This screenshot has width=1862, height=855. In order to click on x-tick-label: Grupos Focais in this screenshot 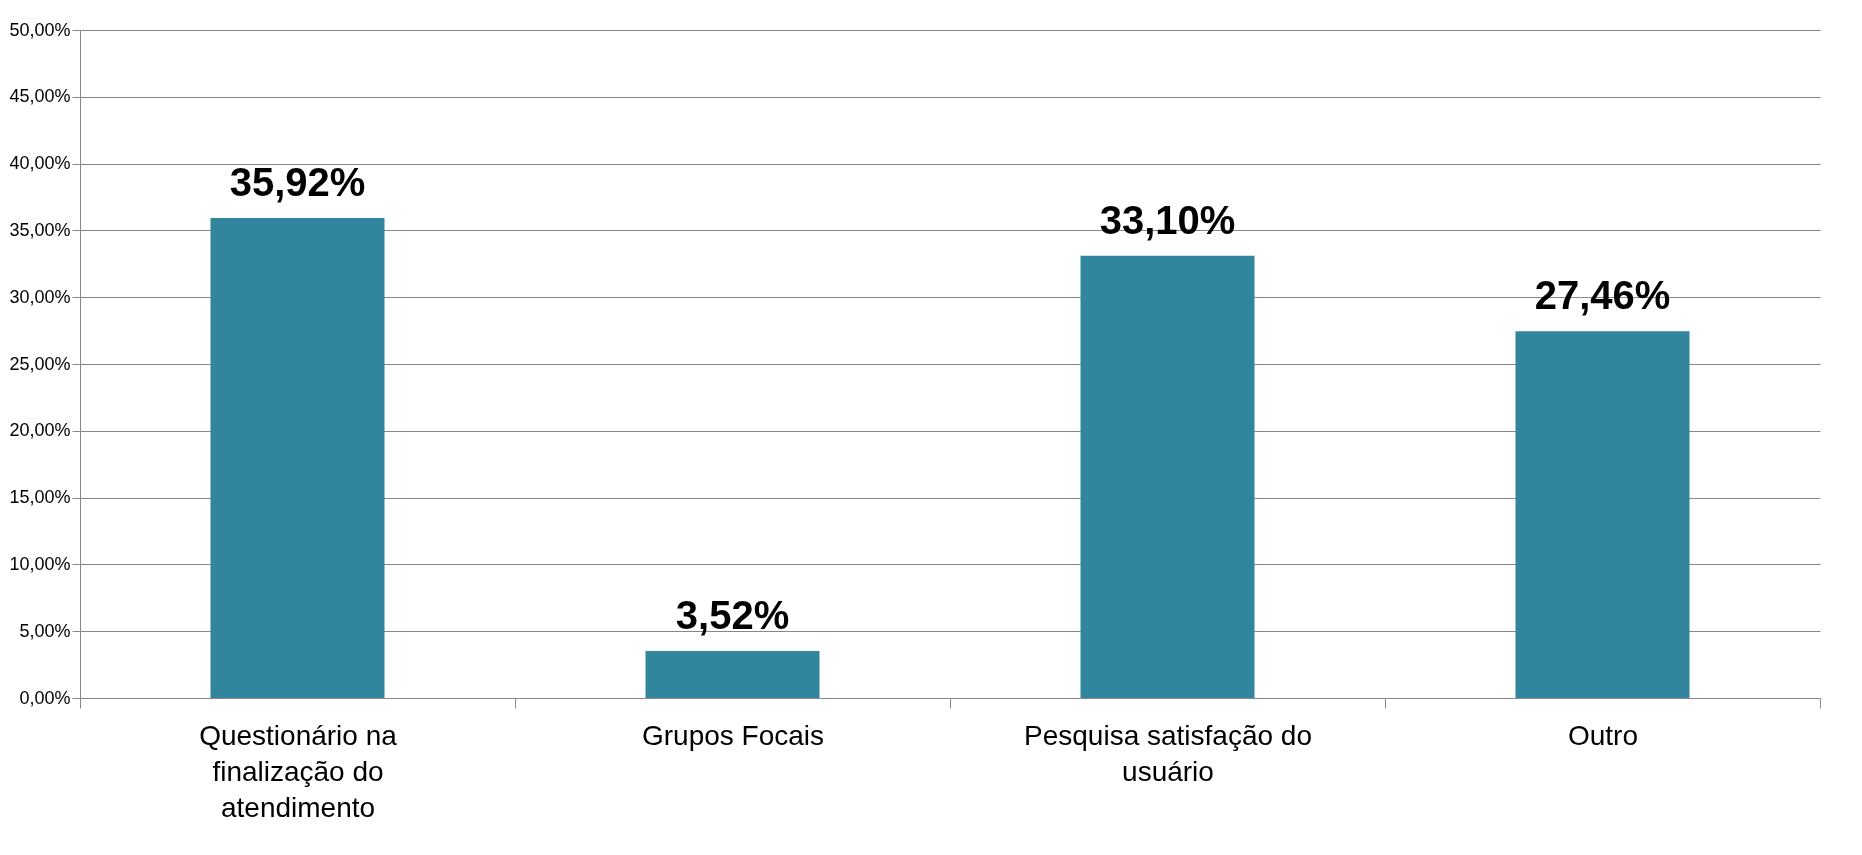, I will do `click(733, 735)`.